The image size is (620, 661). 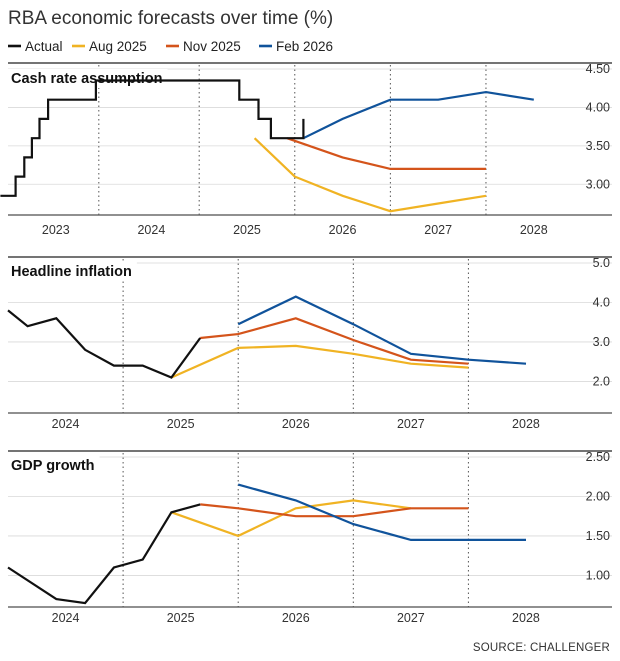 What do you see at coordinates (598, 184) in the screenshot?
I see `y-tick-label: 3.00` at bounding box center [598, 184].